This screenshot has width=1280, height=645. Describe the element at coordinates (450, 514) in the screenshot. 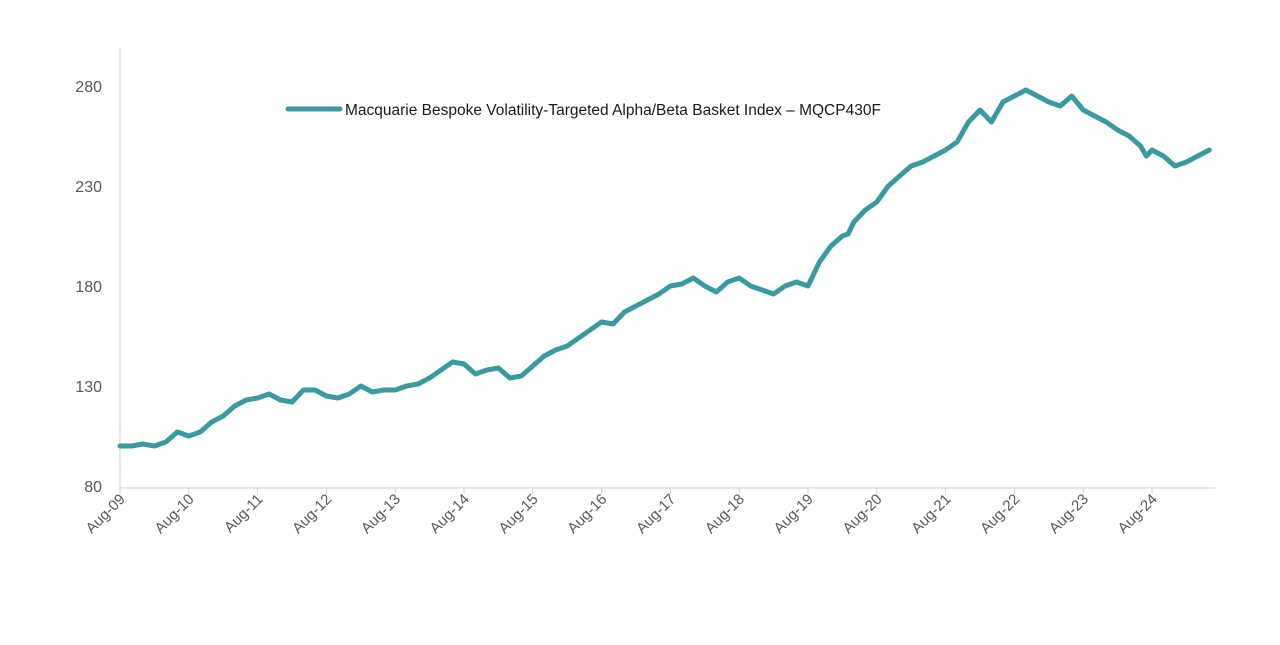

I see `x-tick-label: Aug-14` at that location.